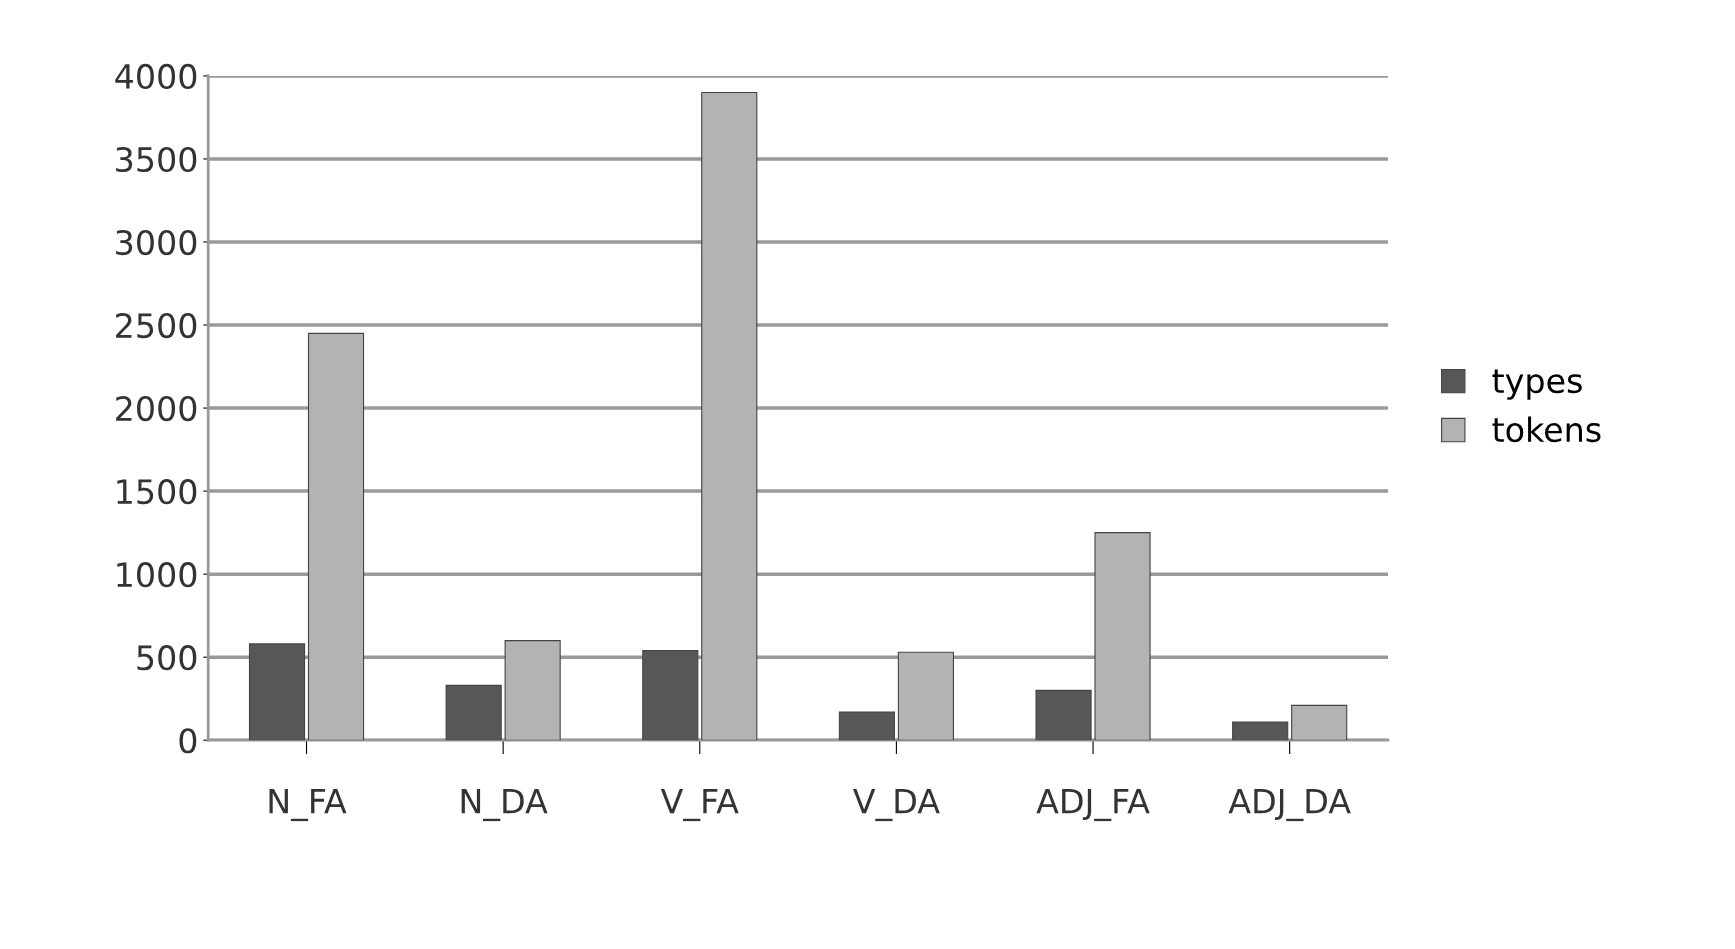  I want to click on y-tick-label: 1000, so click(157, 575).